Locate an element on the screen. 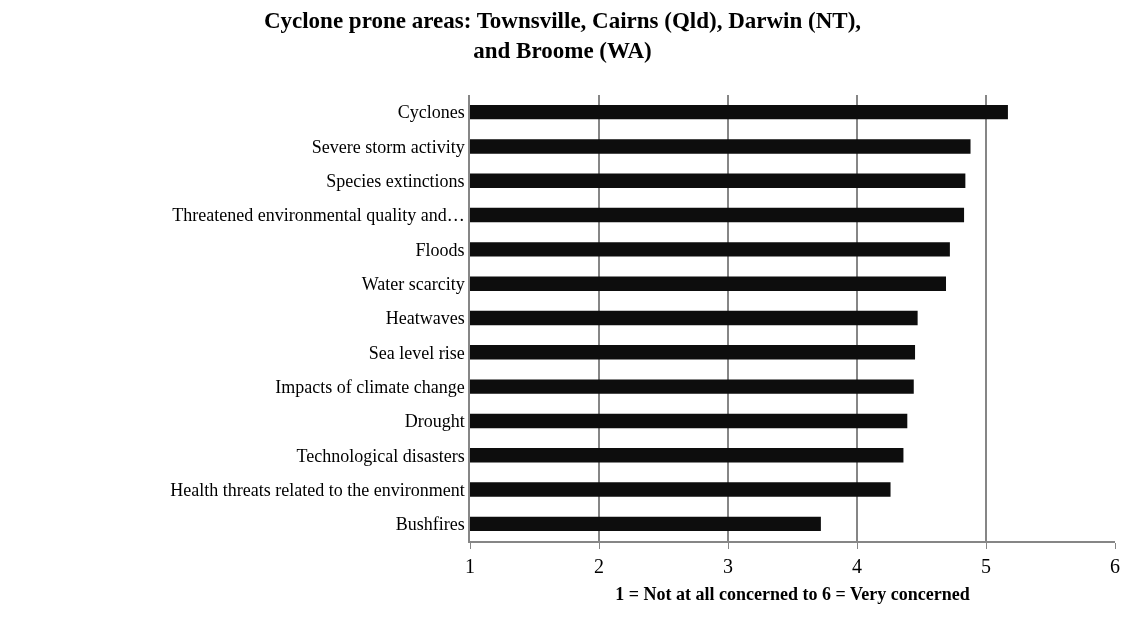 The height and width of the screenshot is (619, 1125). x-tick-label: 1 is located at coordinates (470, 565).